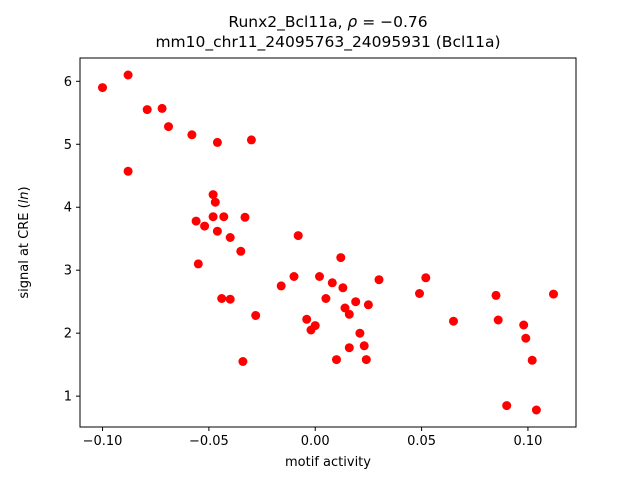 Image resolution: width=640 pixels, height=484 pixels. Describe the element at coordinates (24, 188) in the screenshot. I see `y-axis-label-suffix: )` at that location.